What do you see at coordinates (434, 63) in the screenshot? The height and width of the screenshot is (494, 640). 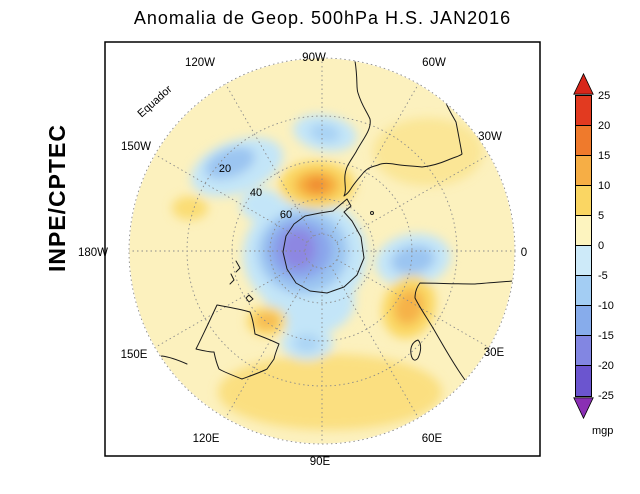 I see `lon-label-60w: 60W` at bounding box center [434, 63].